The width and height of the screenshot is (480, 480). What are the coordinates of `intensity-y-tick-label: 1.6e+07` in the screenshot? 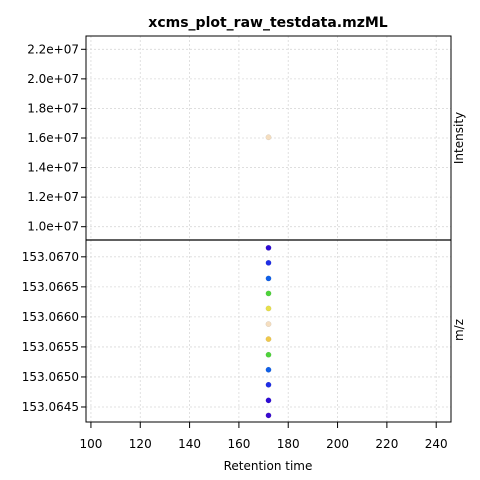 It's located at (53, 138).